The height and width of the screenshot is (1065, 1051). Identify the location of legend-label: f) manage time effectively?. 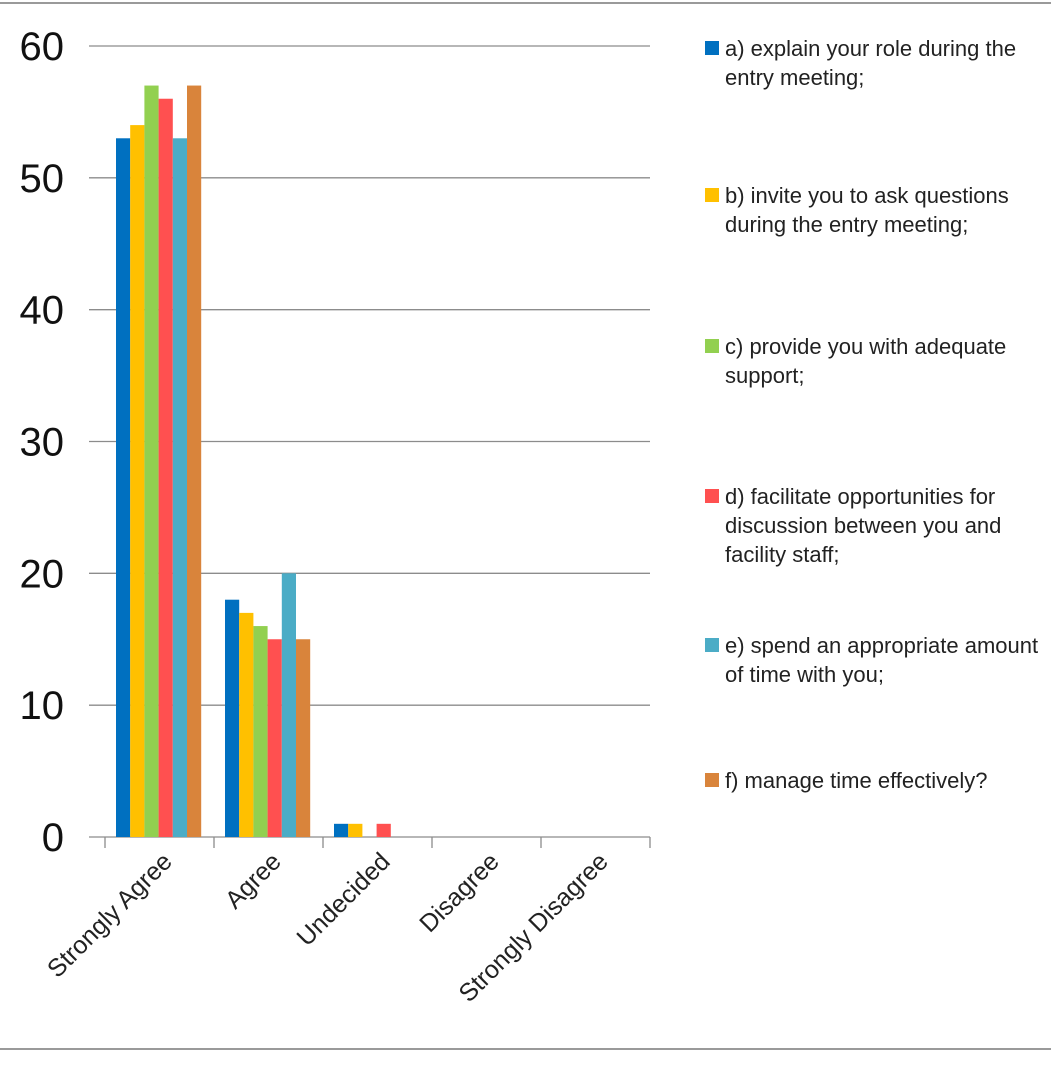
(856, 780).